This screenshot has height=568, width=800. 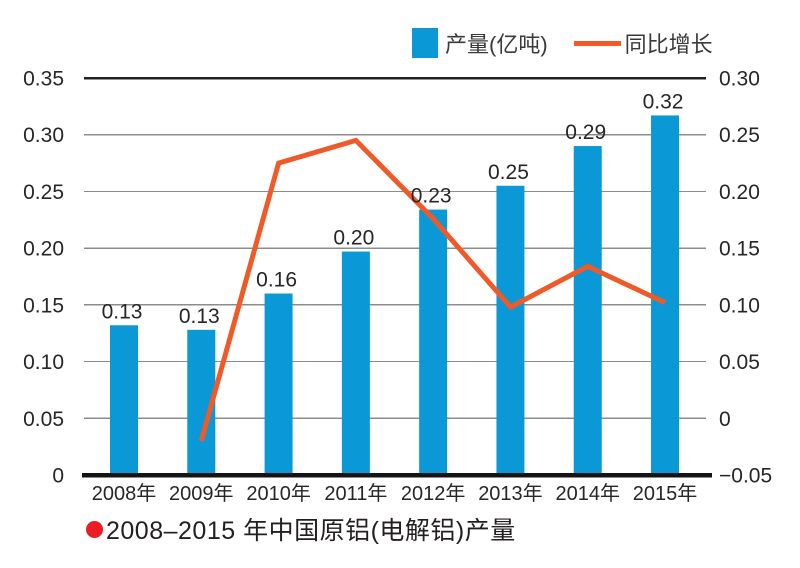 I want to click on left-axis-tick: 0.25, so click(x=43, y=192).